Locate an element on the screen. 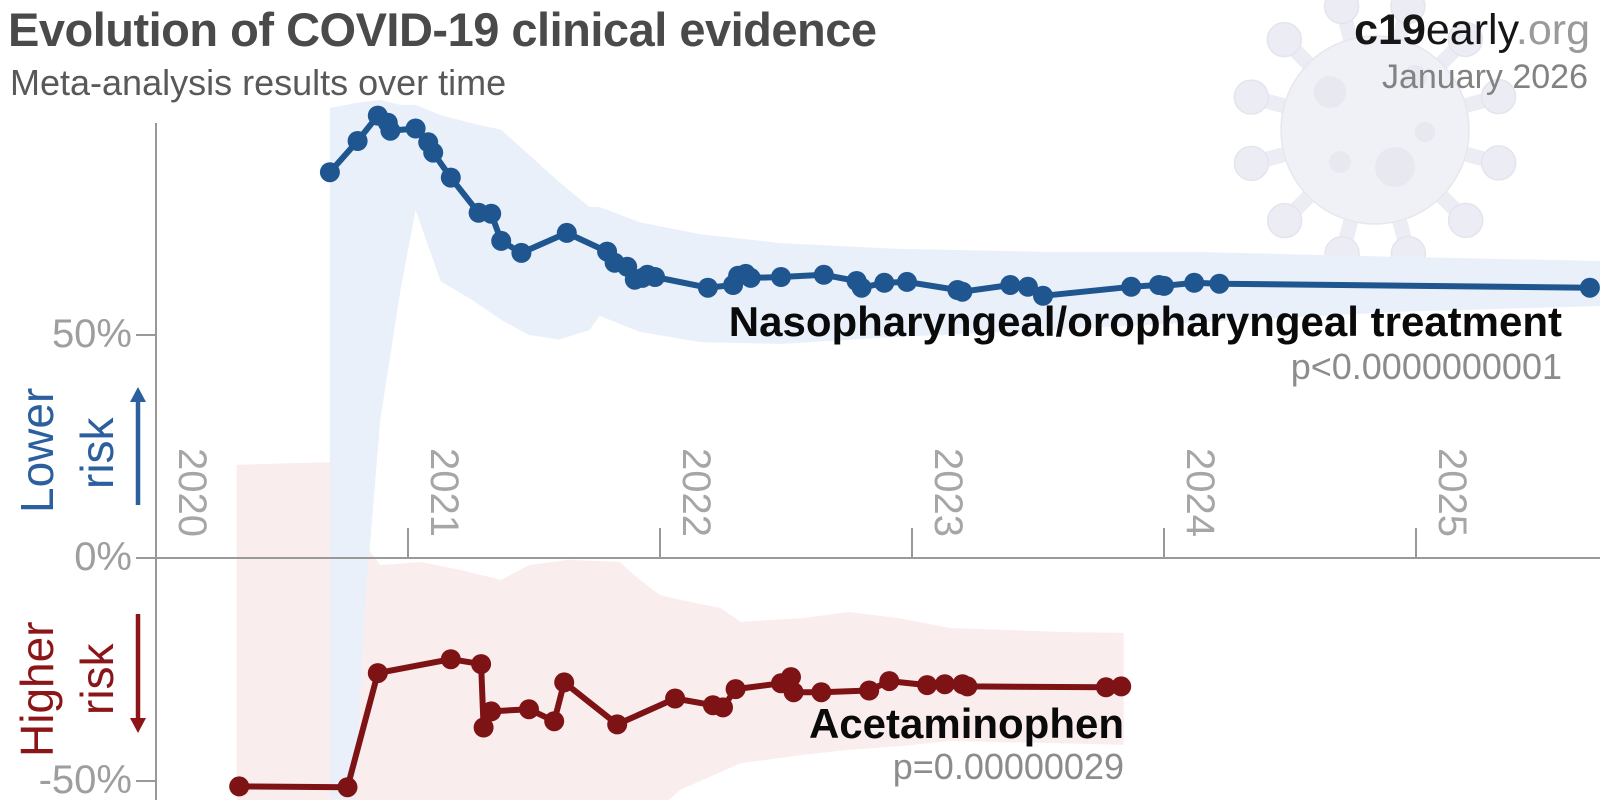 The image size is (1600, 803). x-tick-label-year: 2023 is located at coordinates (948, 492).